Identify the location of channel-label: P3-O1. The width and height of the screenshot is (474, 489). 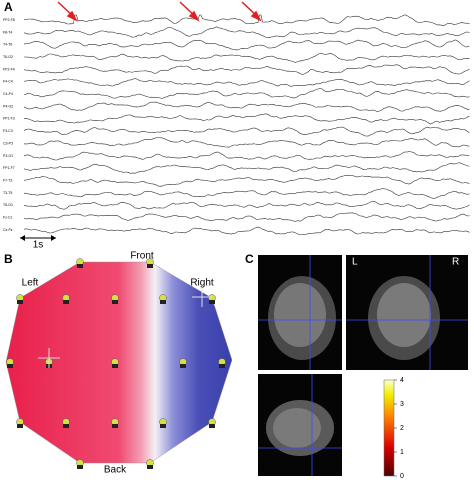
(8, 156).